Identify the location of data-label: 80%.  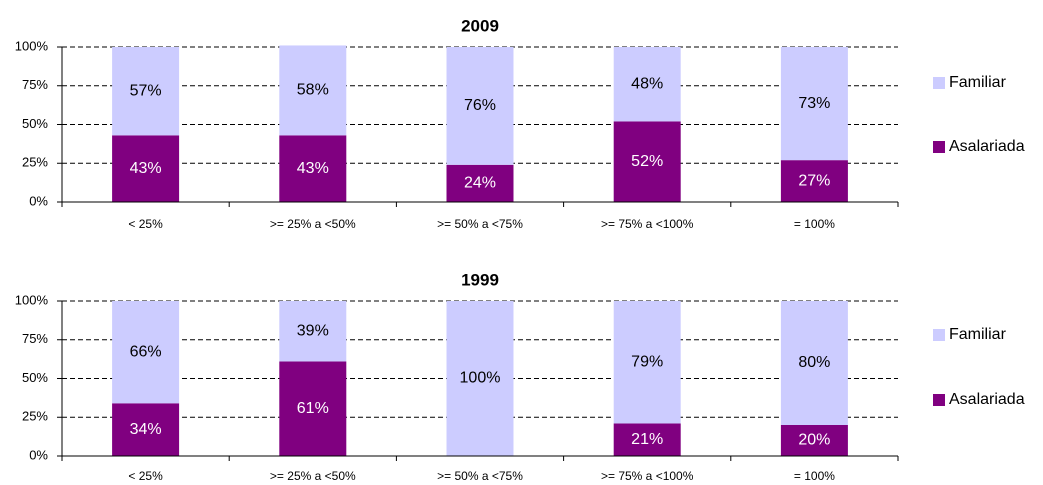
(814, 362).